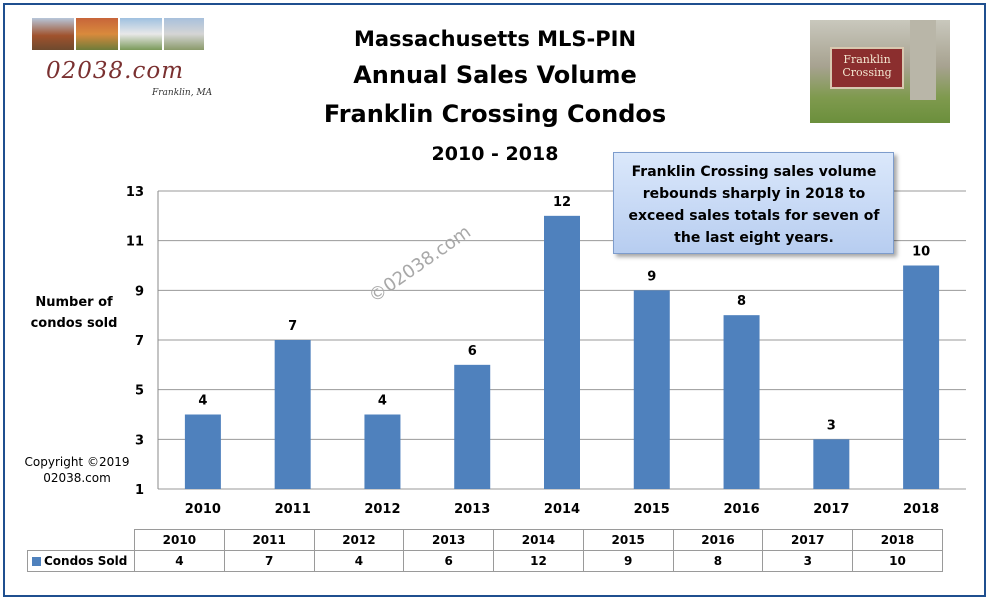 This screenshot has height=604, width=993. I want to click on bar-value-label: 6, so click(472, 351).